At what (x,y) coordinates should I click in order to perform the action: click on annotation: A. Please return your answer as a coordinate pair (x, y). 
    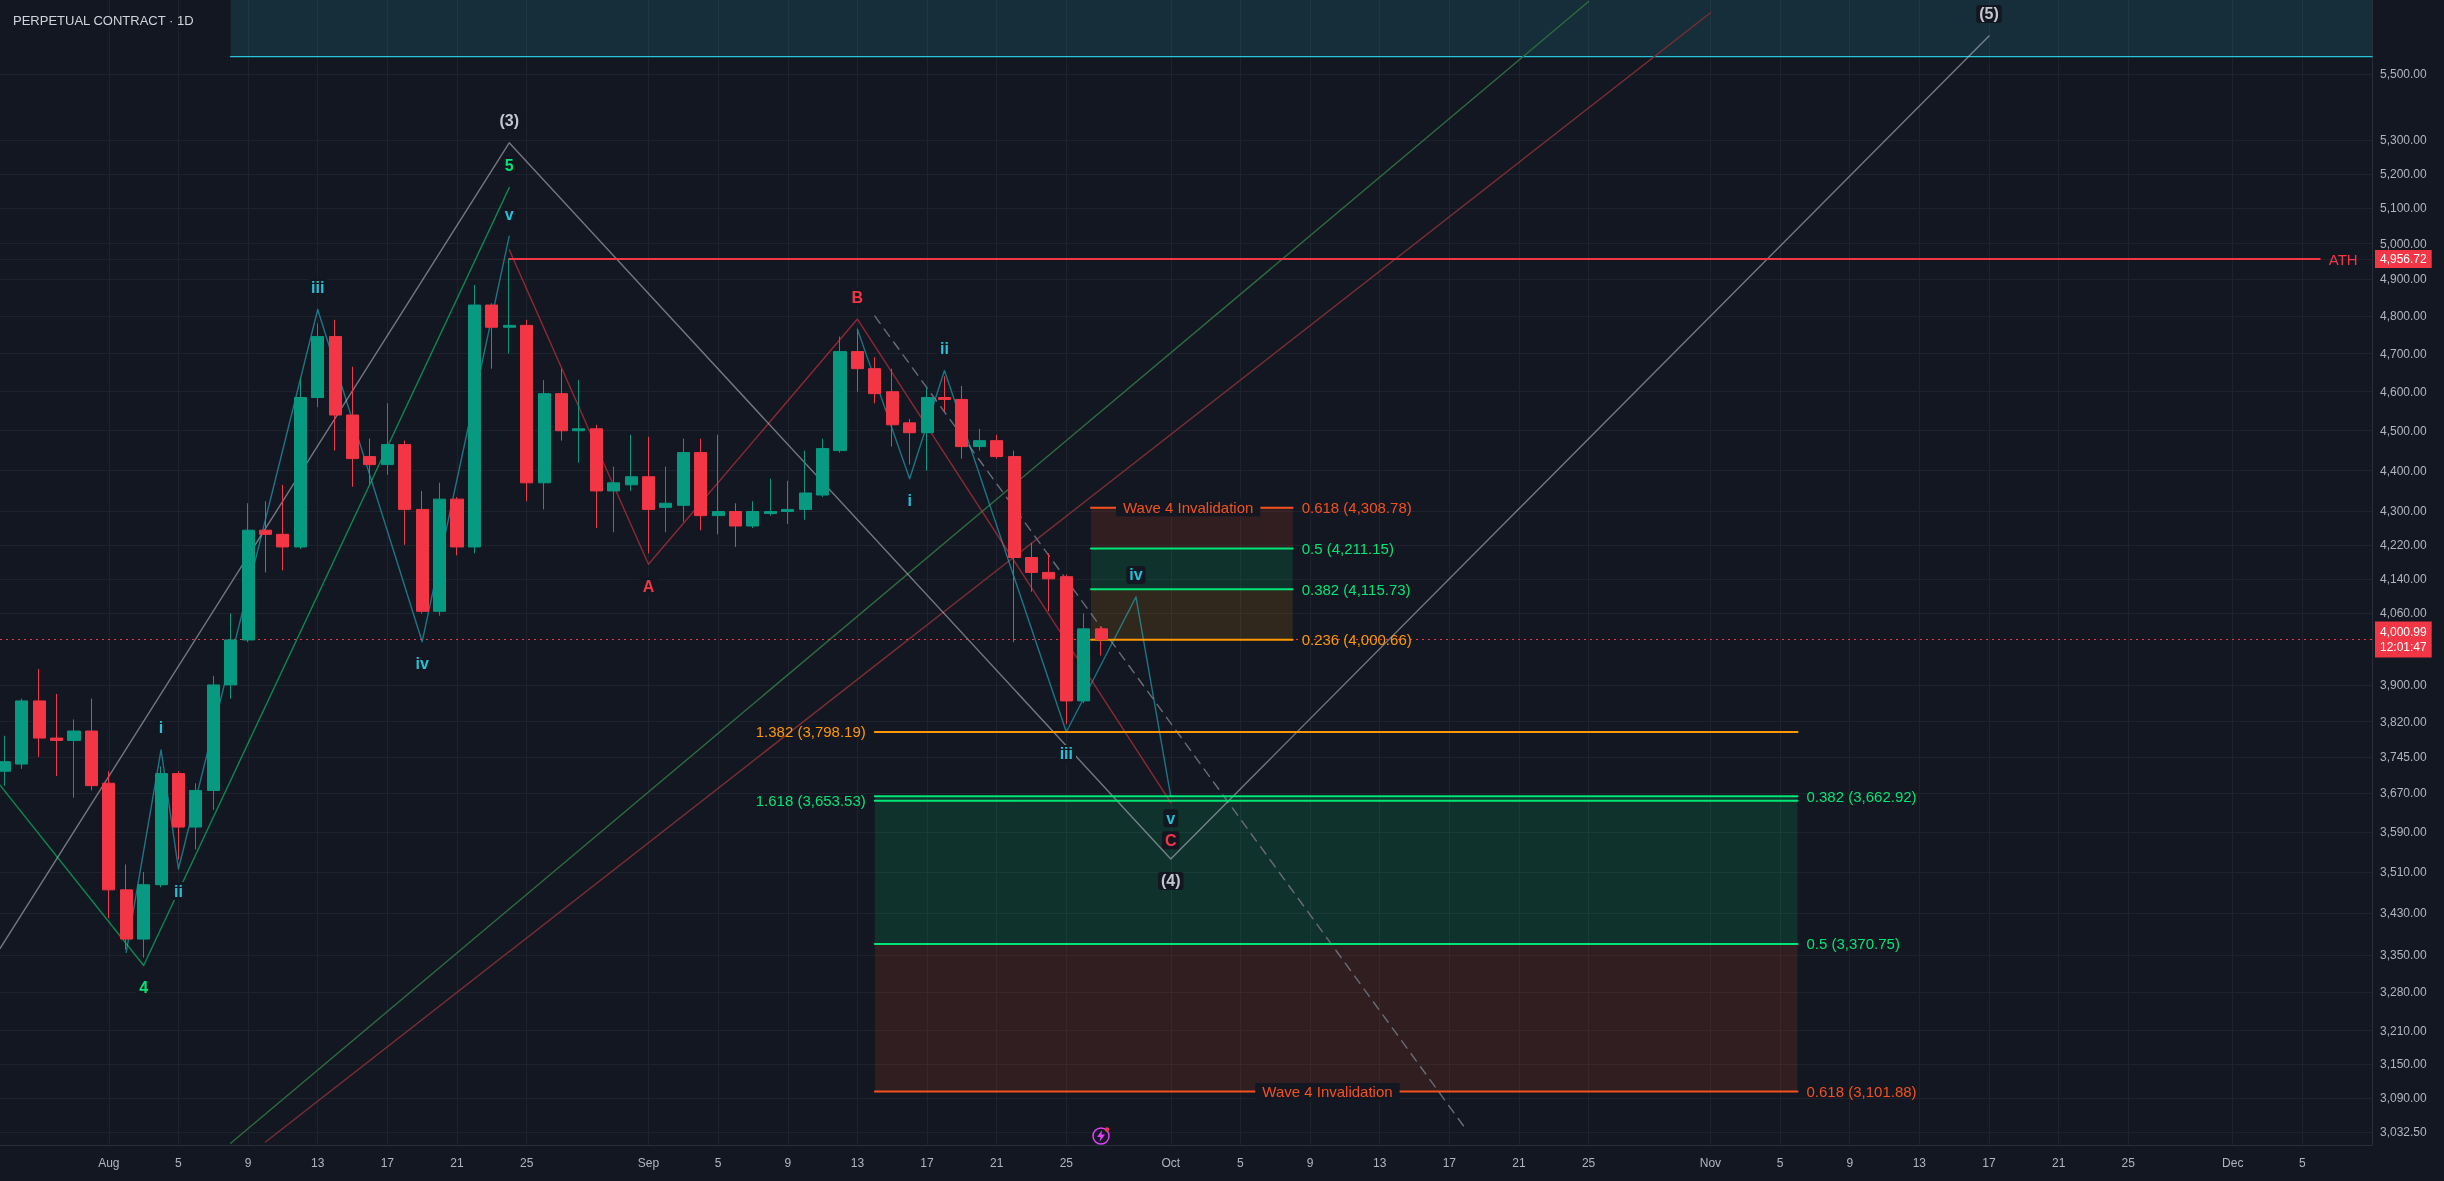
    Looking at the image, I should click on (648, 586).